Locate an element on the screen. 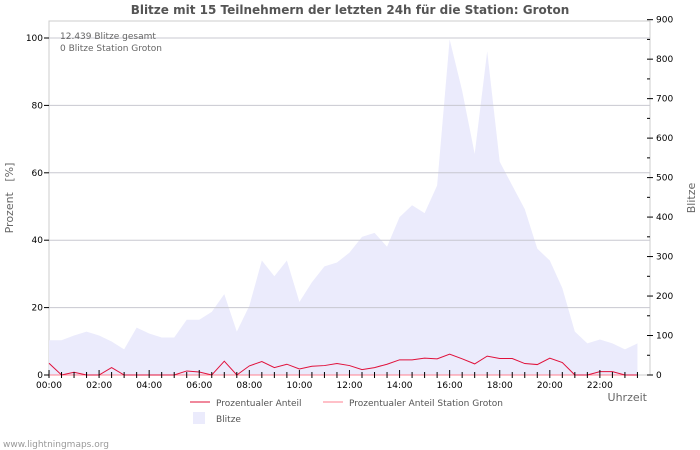 This screenshot has width=700, height=450. annotation-total: 12.439 Blitze gesamt is located at coordinates (108, 37).